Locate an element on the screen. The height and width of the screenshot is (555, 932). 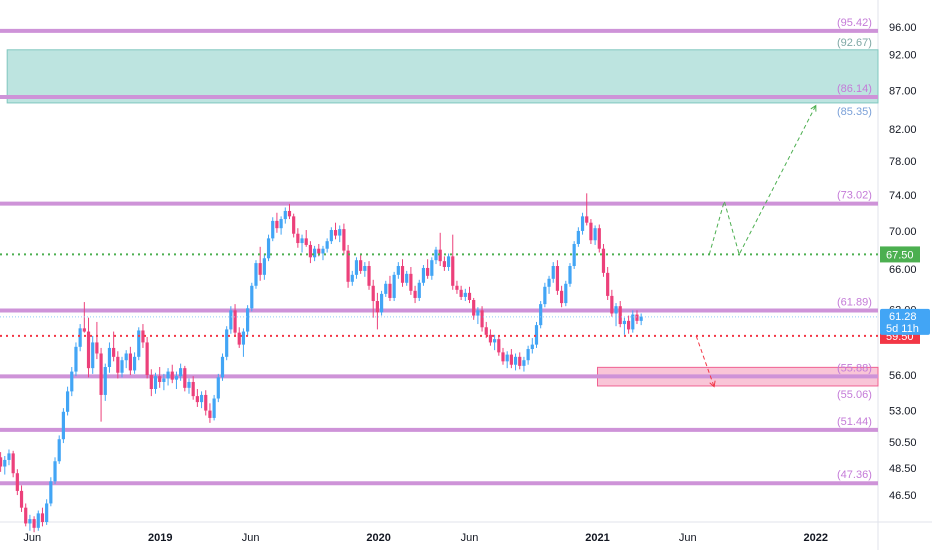
level-label-0: (95.42) is located at coordinates (854, 23).